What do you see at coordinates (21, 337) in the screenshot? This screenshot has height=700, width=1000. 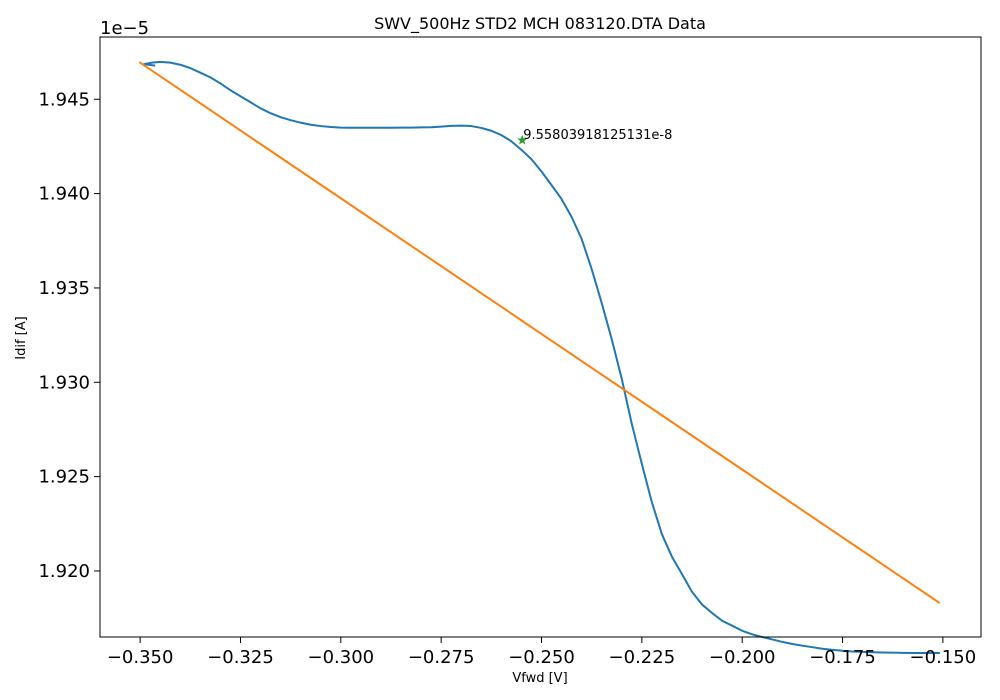 I see `y-axis-label: Idif [A]` at bounding box center [21, 337].